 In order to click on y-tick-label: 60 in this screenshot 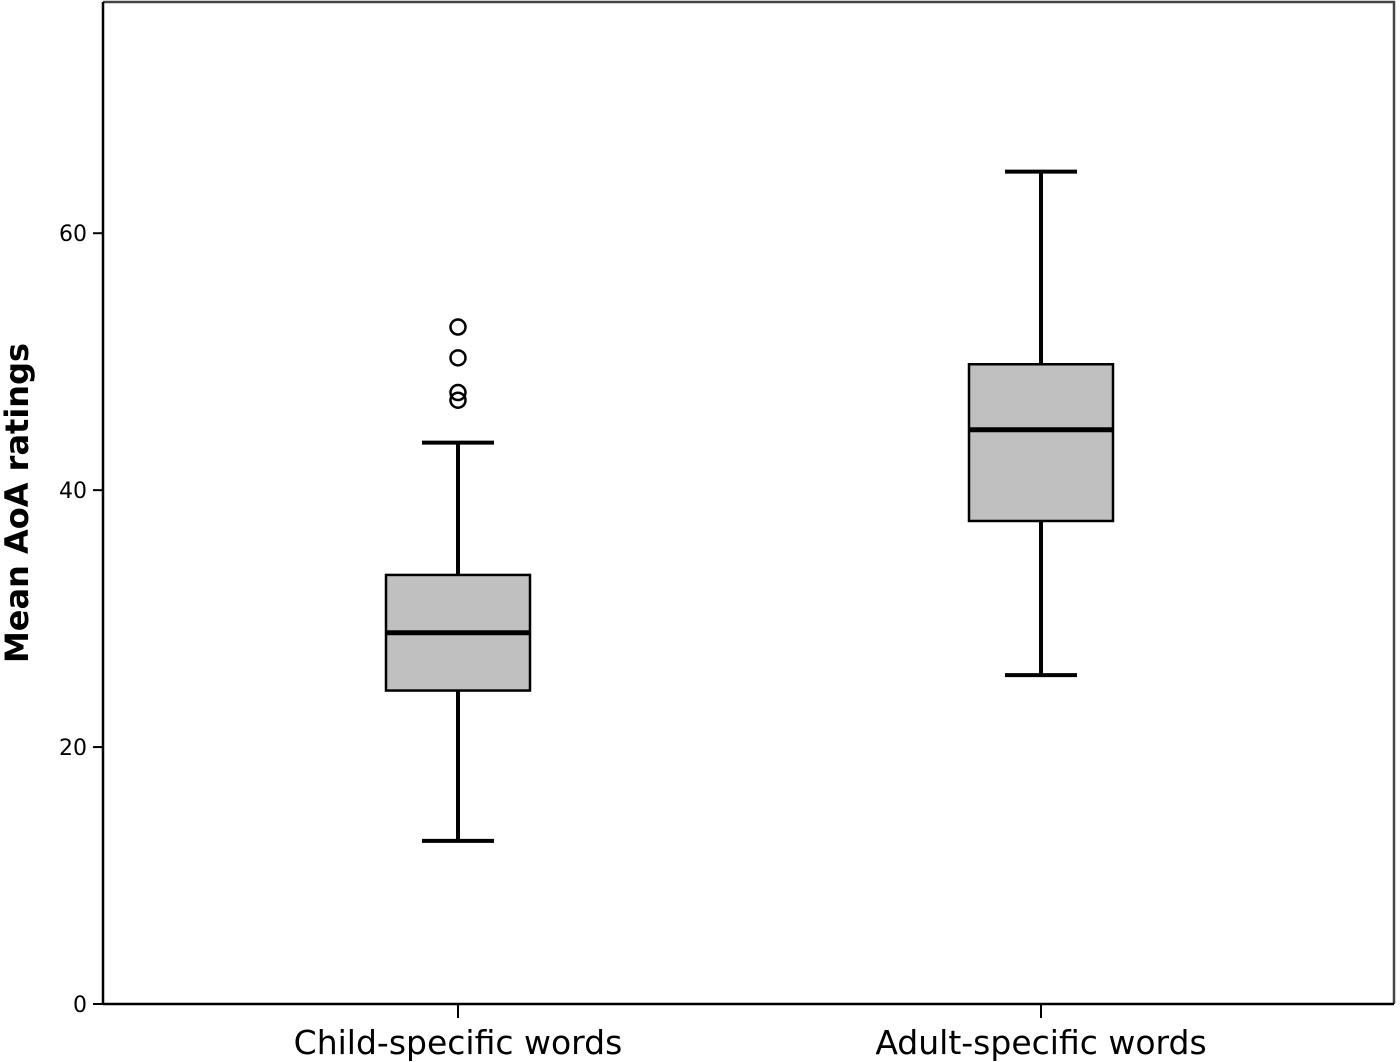, I will do `click(73, 234)`.